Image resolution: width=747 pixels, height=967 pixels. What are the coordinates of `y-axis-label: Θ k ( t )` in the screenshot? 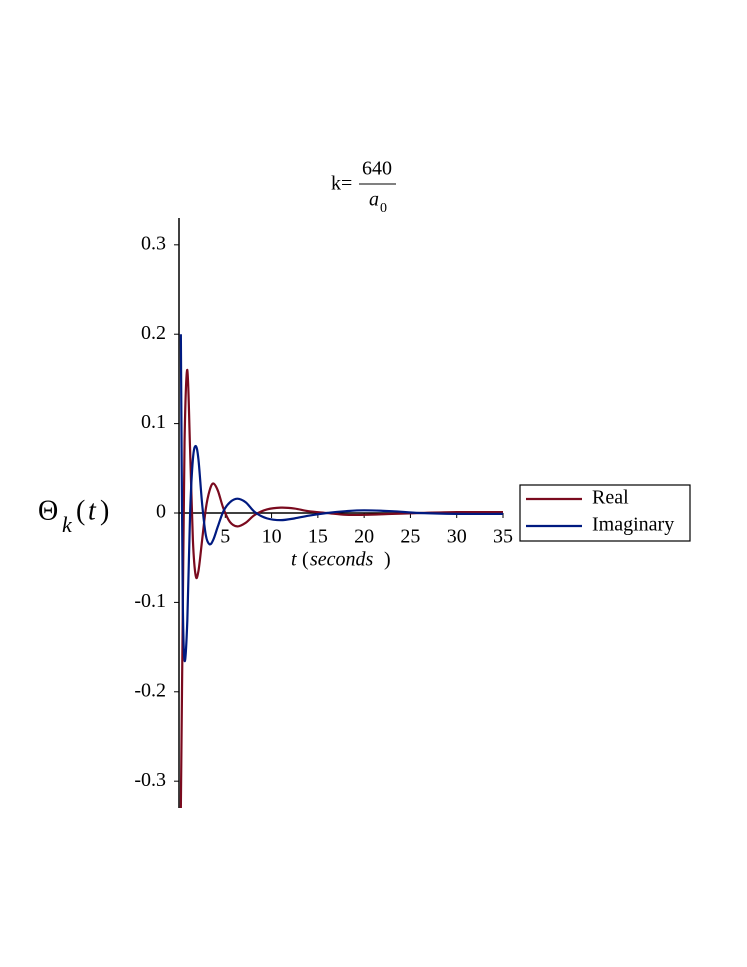 It's located at (73, 516).